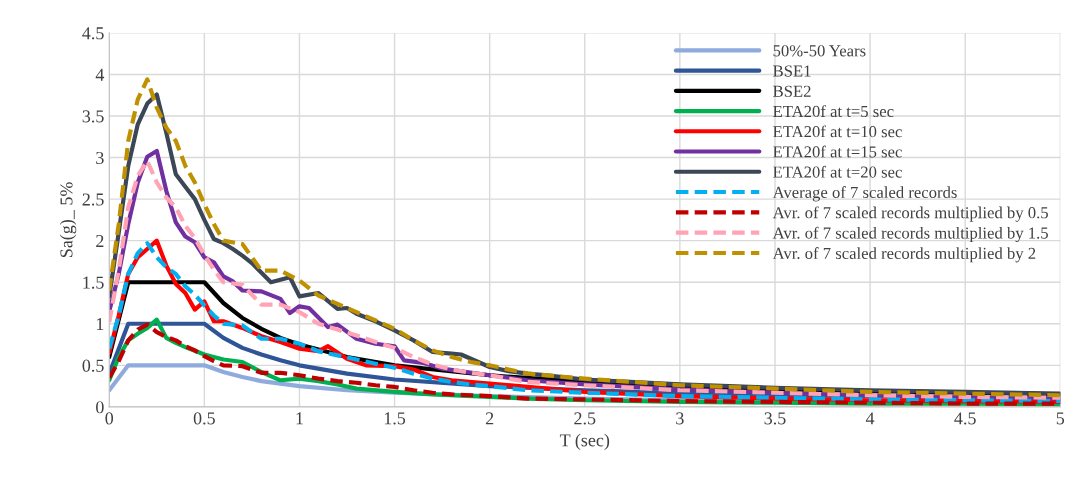  I want to click on y-tick-label: 4, so click(100, 74).